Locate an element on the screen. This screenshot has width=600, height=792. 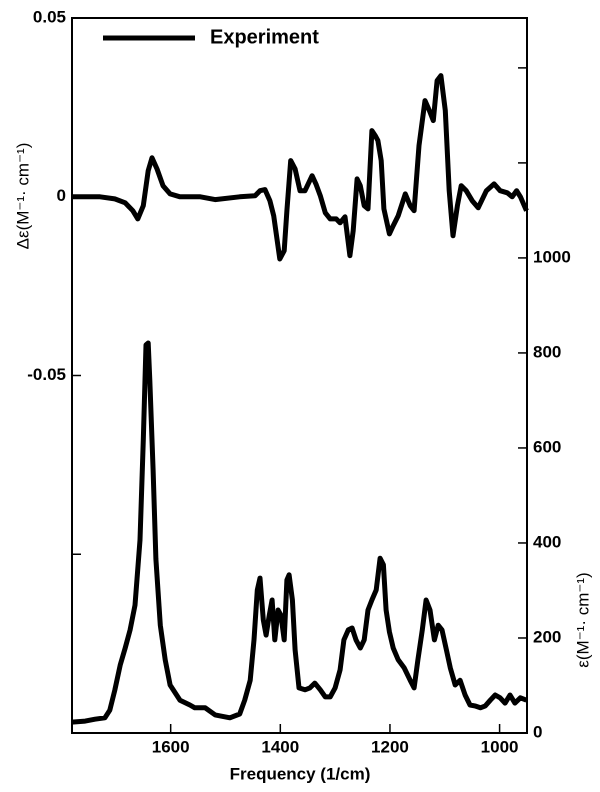
y-tick-label: 0.05 is located at coordinates (49, 16).